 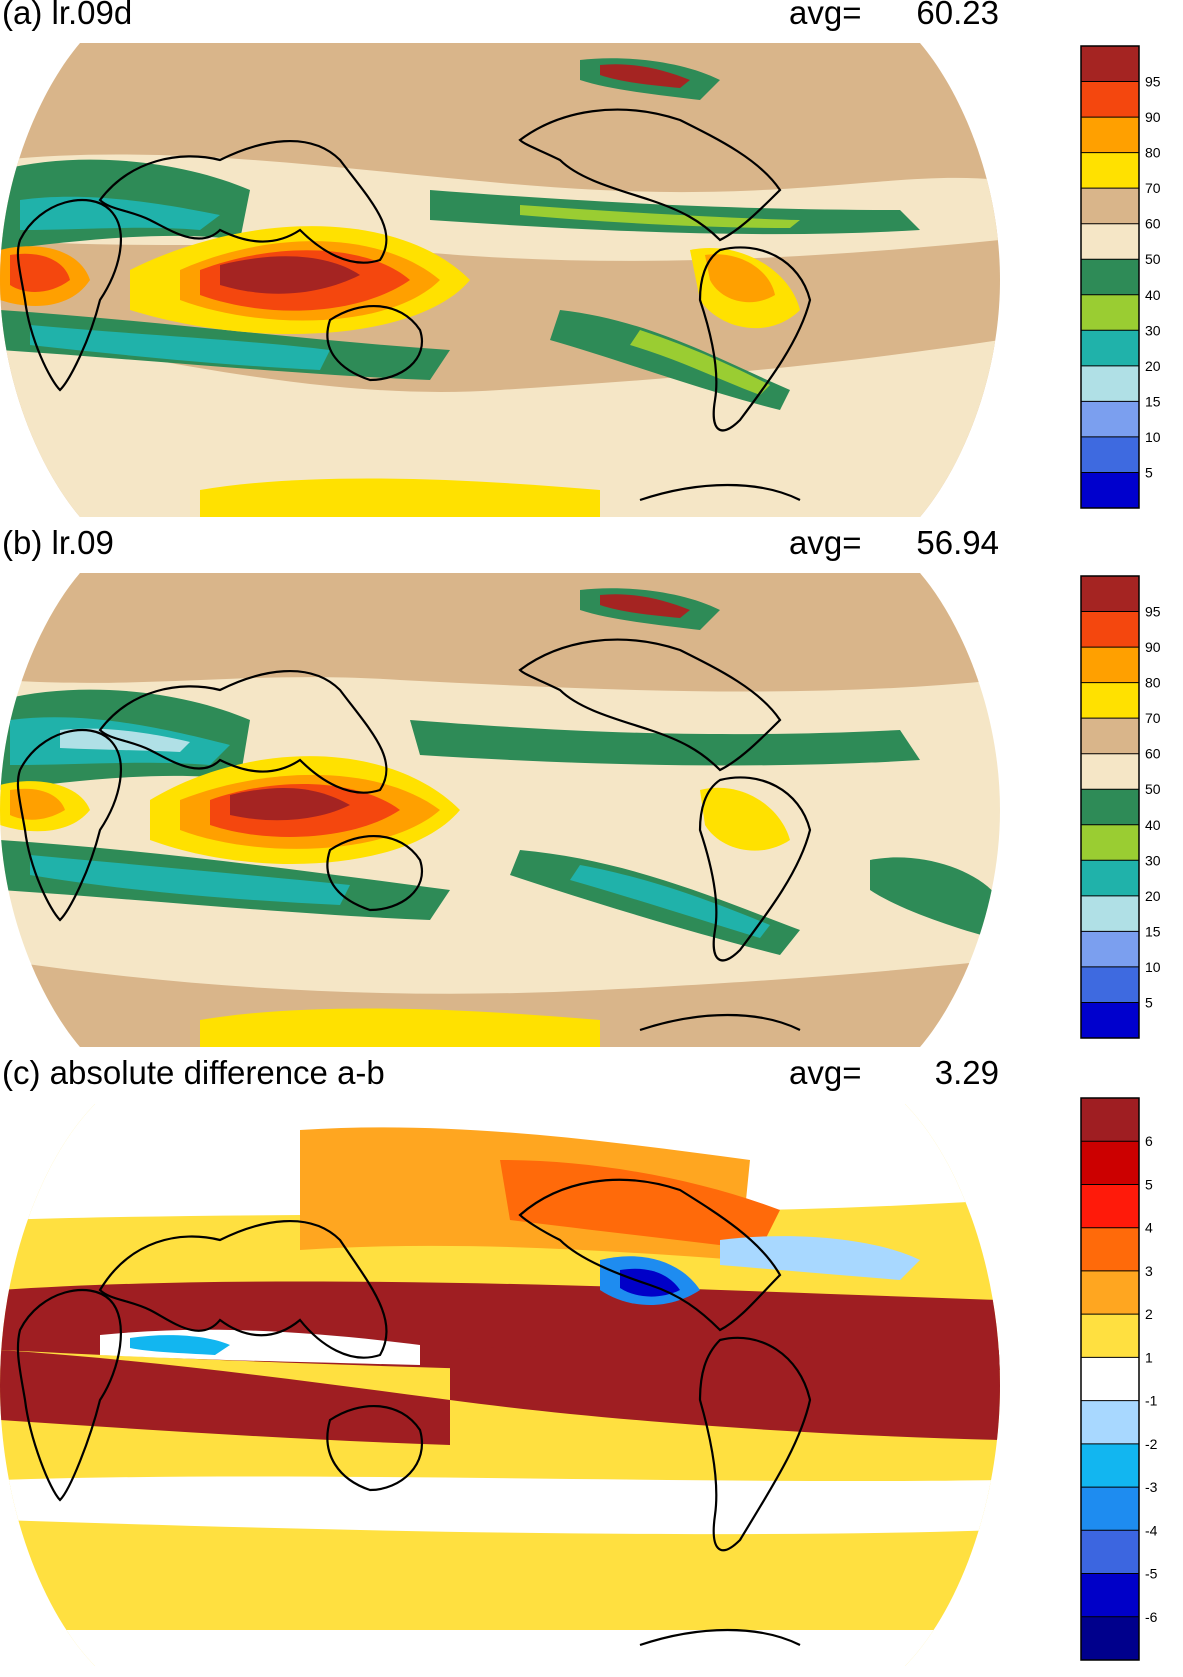 What do you see at coordinates (1149, 1271) in the screenshot?
I see `colorbar-tick-label: 3` at bounding box center [1149, 1271].